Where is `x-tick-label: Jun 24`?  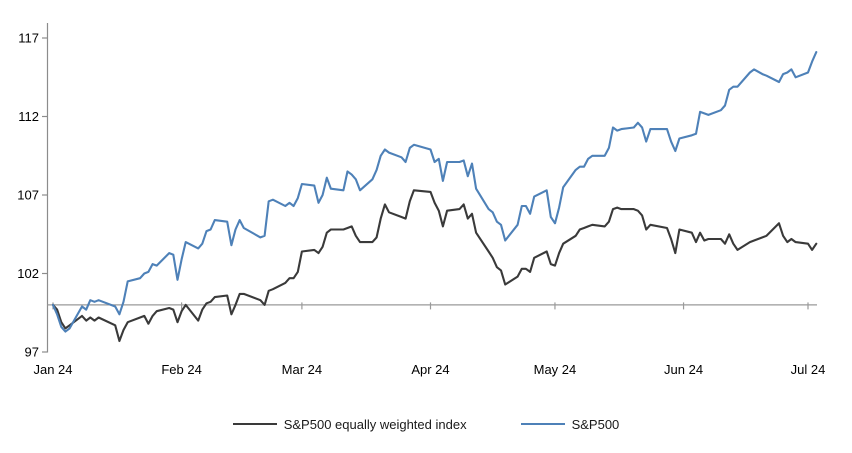
x-tick-label: Jun 24 is located at coordinates (683, 369).